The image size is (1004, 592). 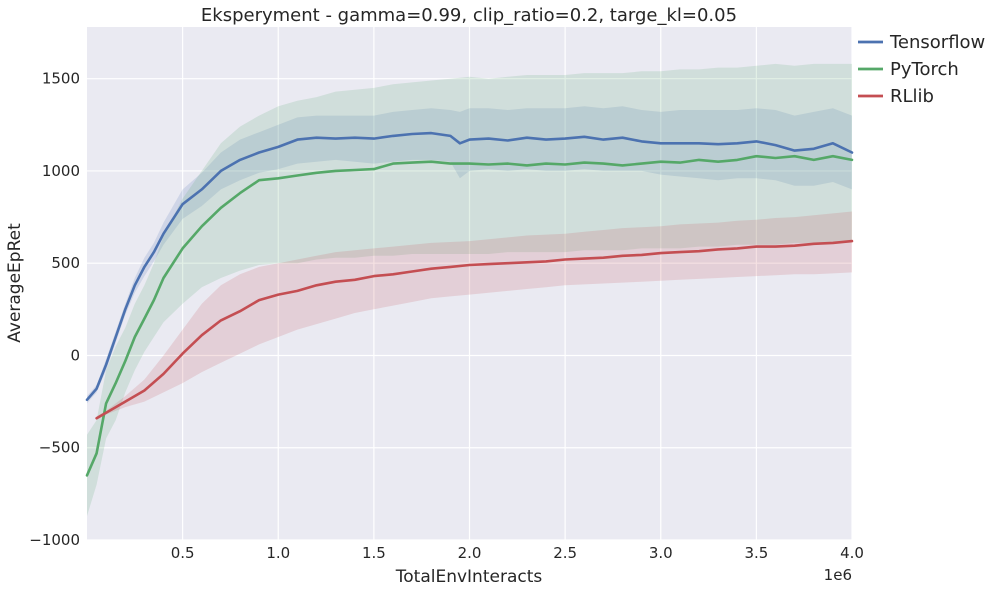 What do you see at coordinates (61, 171) in the screenshot?
I see `y-tick-label: 1000` at bounding box center [61, 171].